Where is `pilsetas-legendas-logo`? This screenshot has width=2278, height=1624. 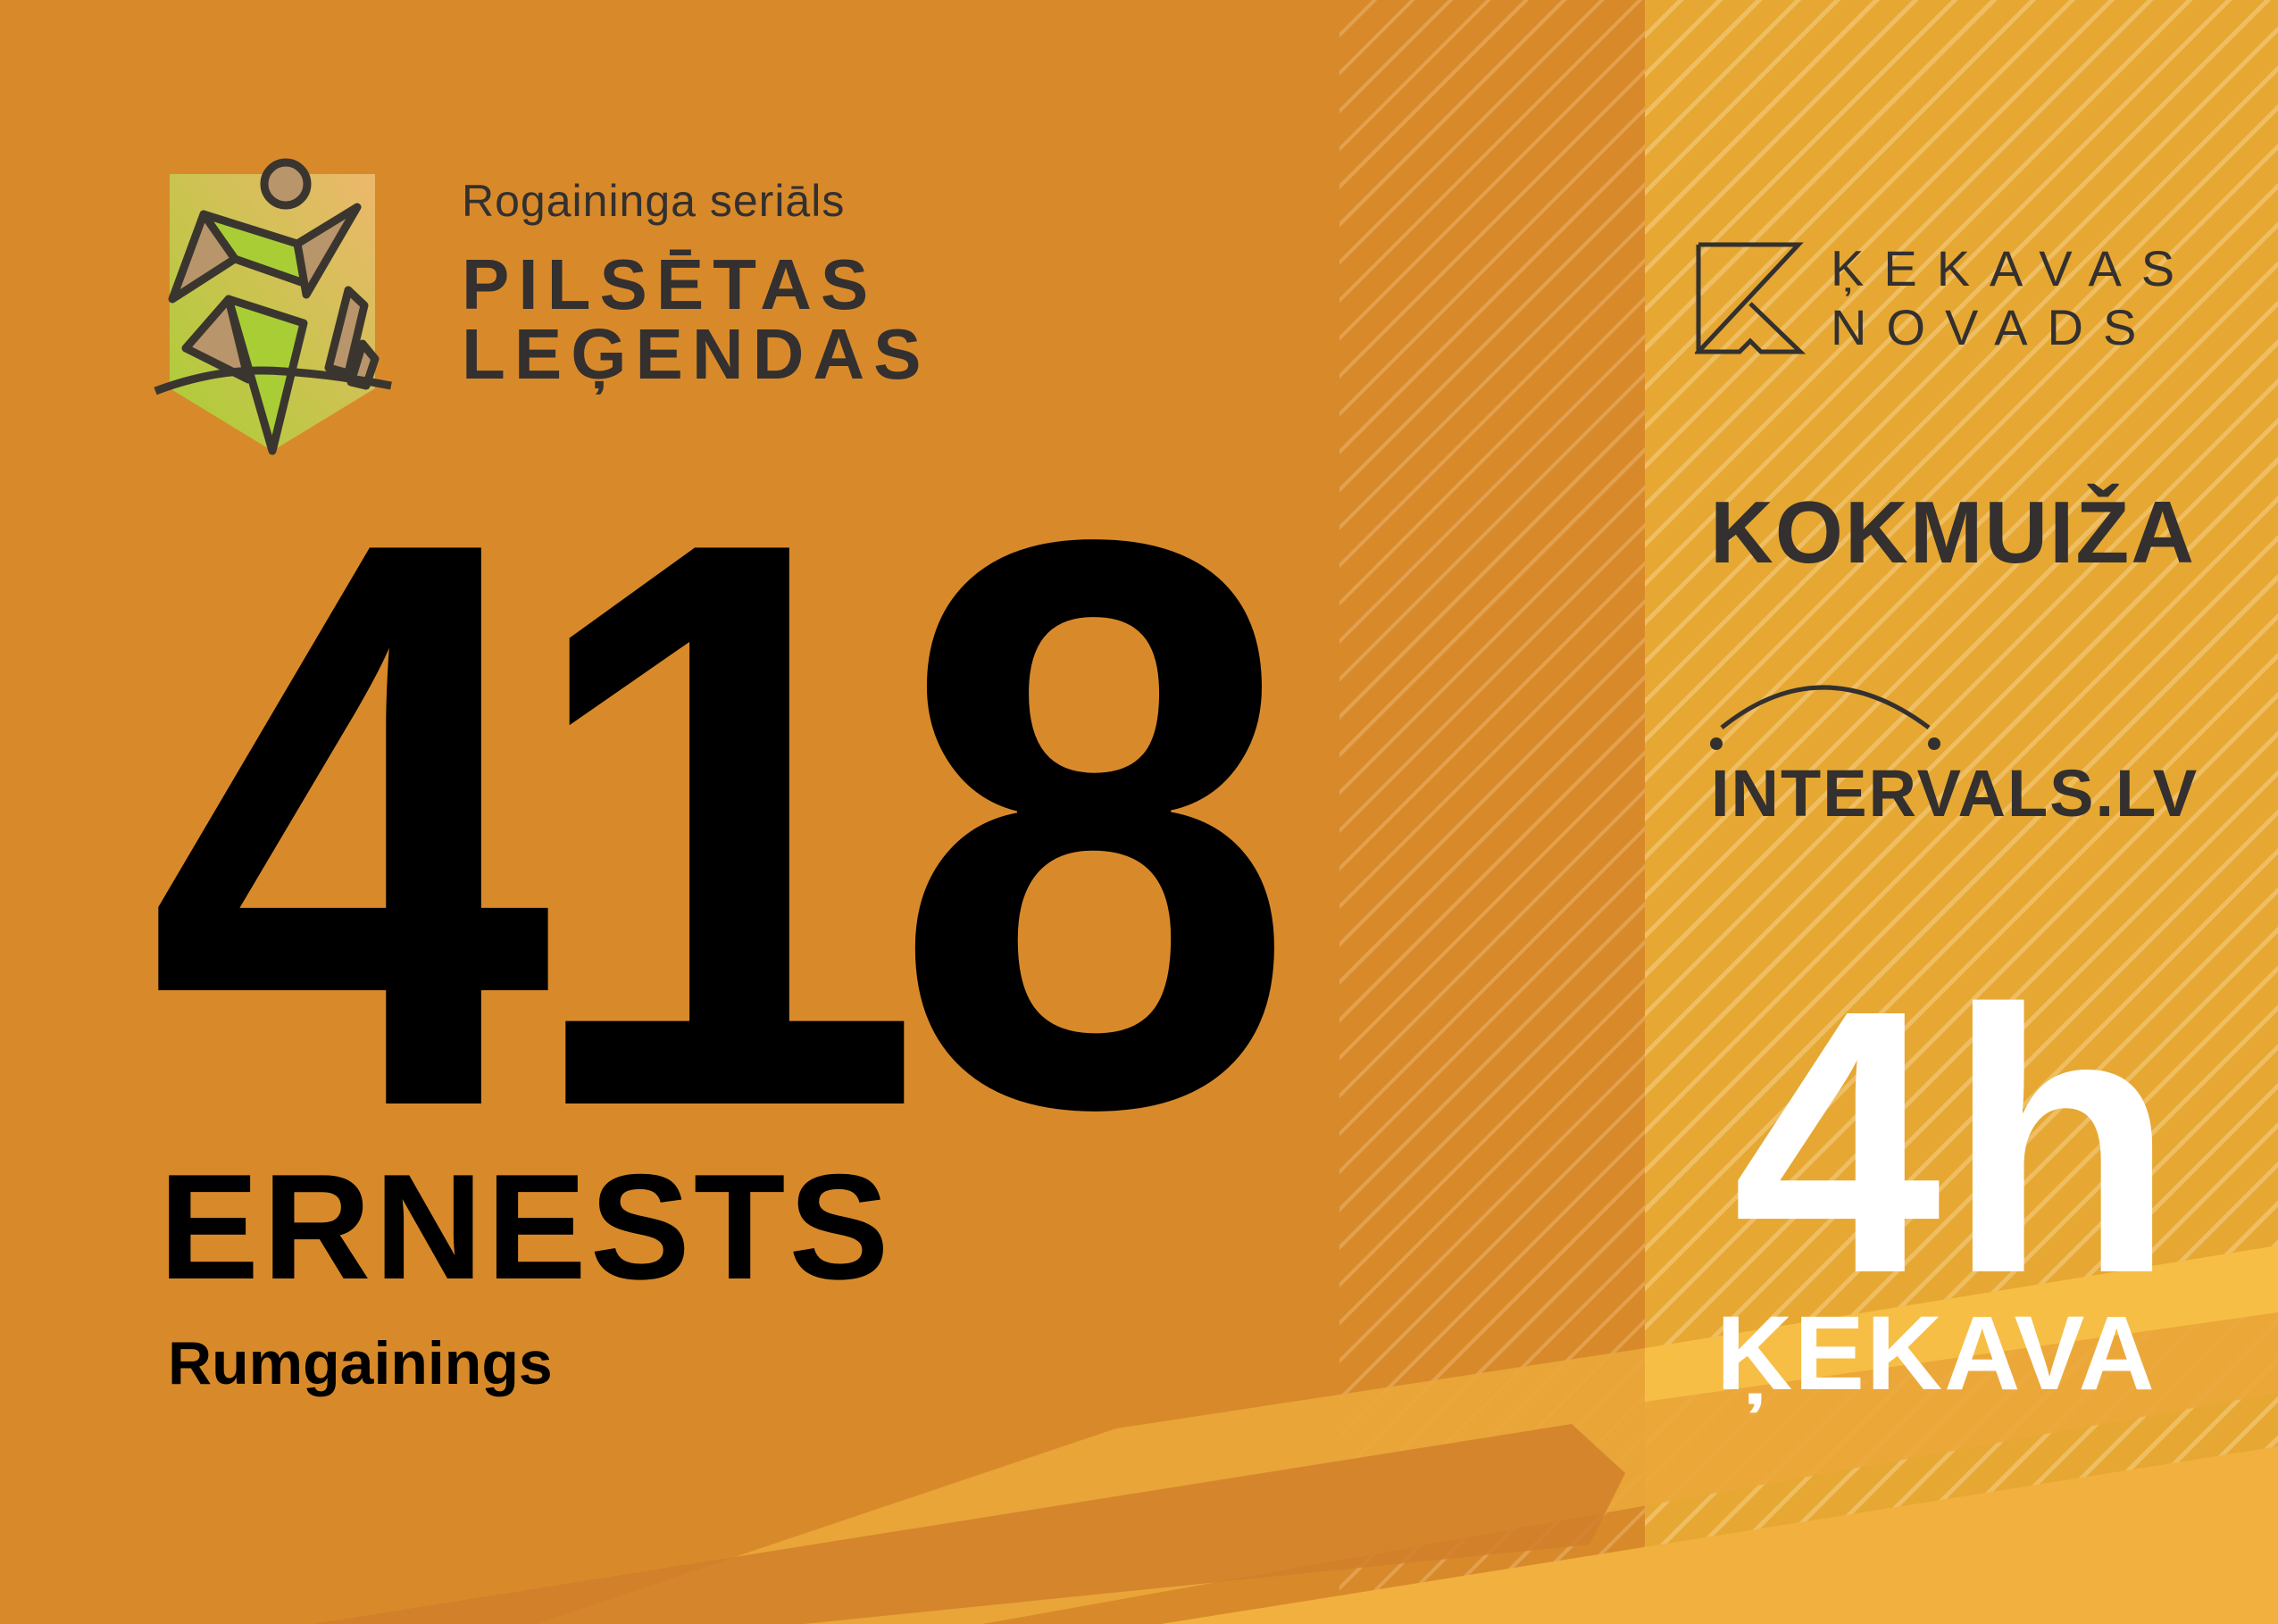 pilsetas-legendas-logo is located at coordinates (273, 306).